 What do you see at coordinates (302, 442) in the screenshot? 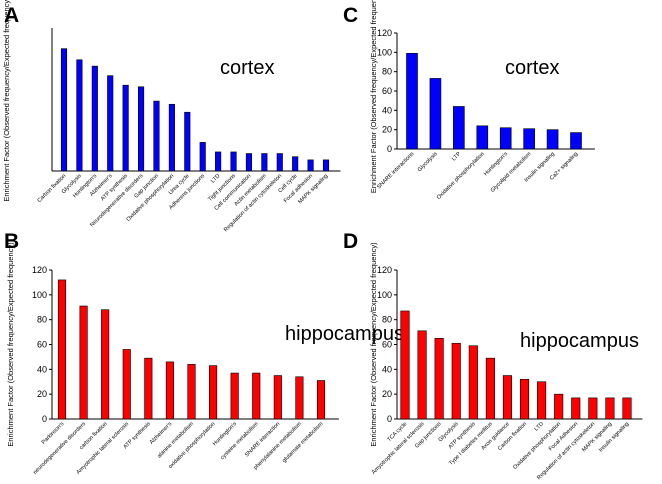
I see `x-tick-label: glutamate metabolism` at bounding box center [302, 442].